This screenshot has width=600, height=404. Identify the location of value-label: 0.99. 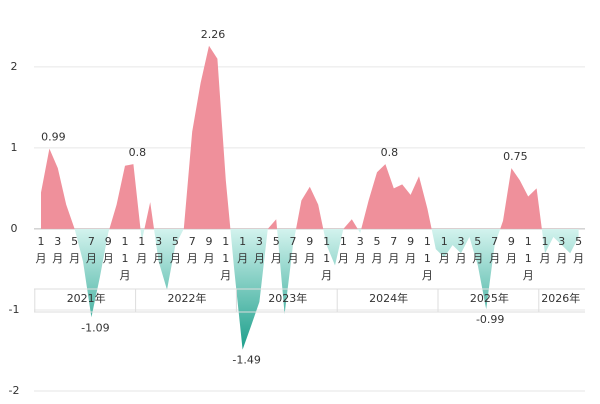
(53, 137).